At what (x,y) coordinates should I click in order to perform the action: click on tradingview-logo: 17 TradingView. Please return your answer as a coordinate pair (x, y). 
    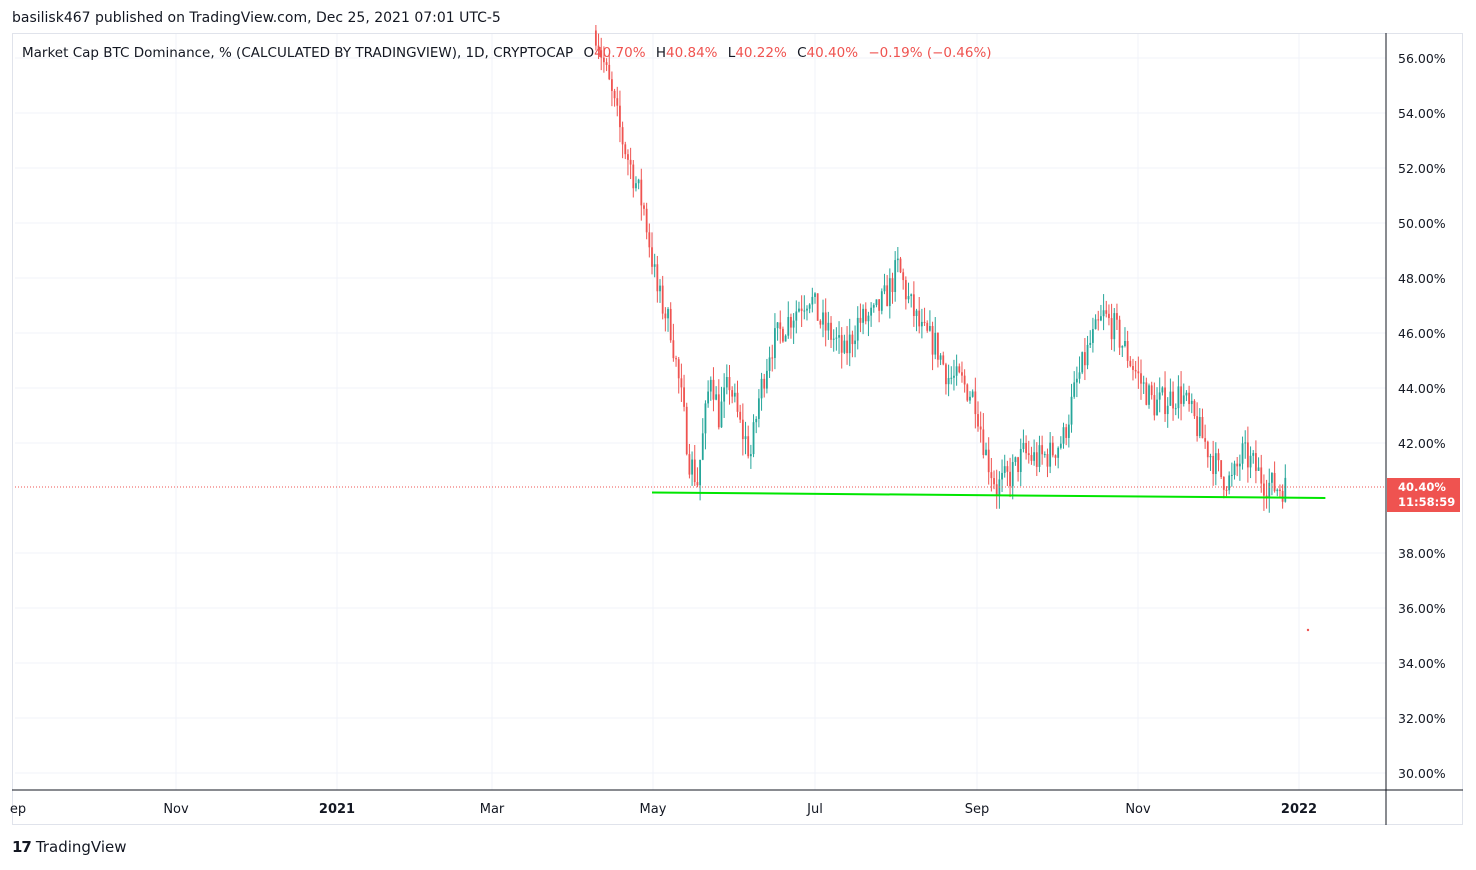
    Looking at the image, I should click on (69, 847).